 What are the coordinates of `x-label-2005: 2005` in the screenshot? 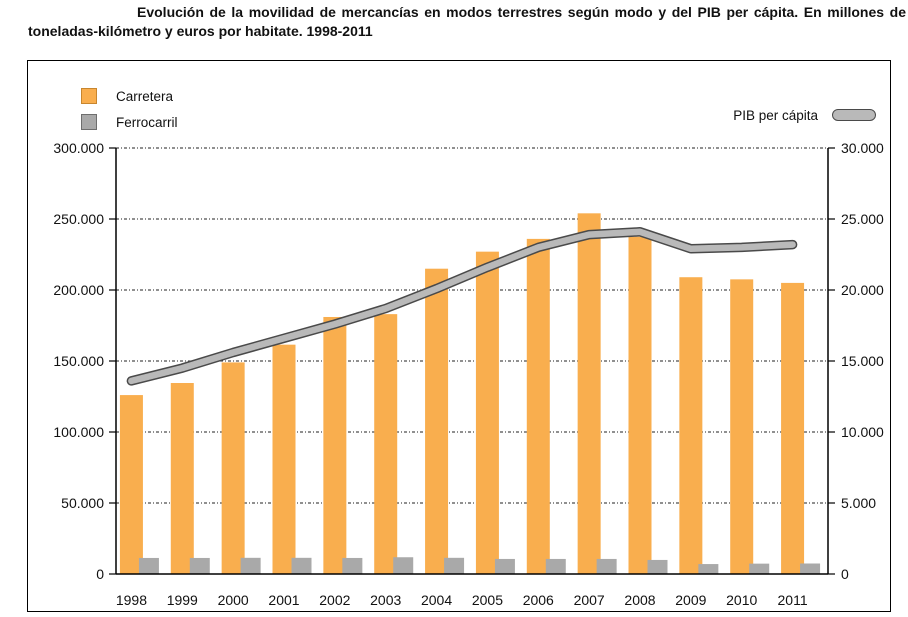 It's located at (487, 600).